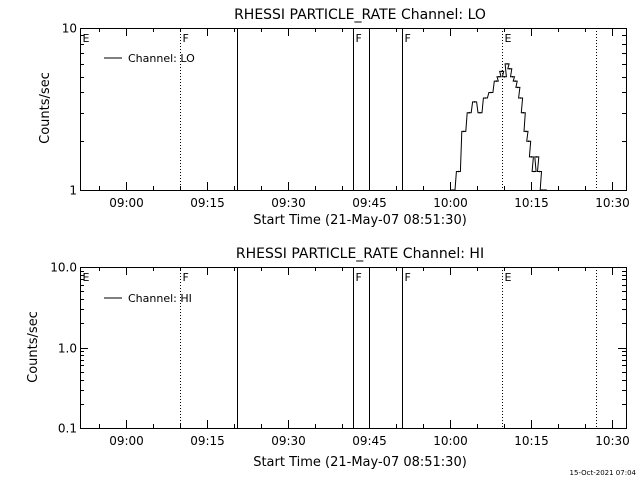  I want to click on chart-title: RHESSI PARTICLE_RATE Channel: LO, so click(360, 15).